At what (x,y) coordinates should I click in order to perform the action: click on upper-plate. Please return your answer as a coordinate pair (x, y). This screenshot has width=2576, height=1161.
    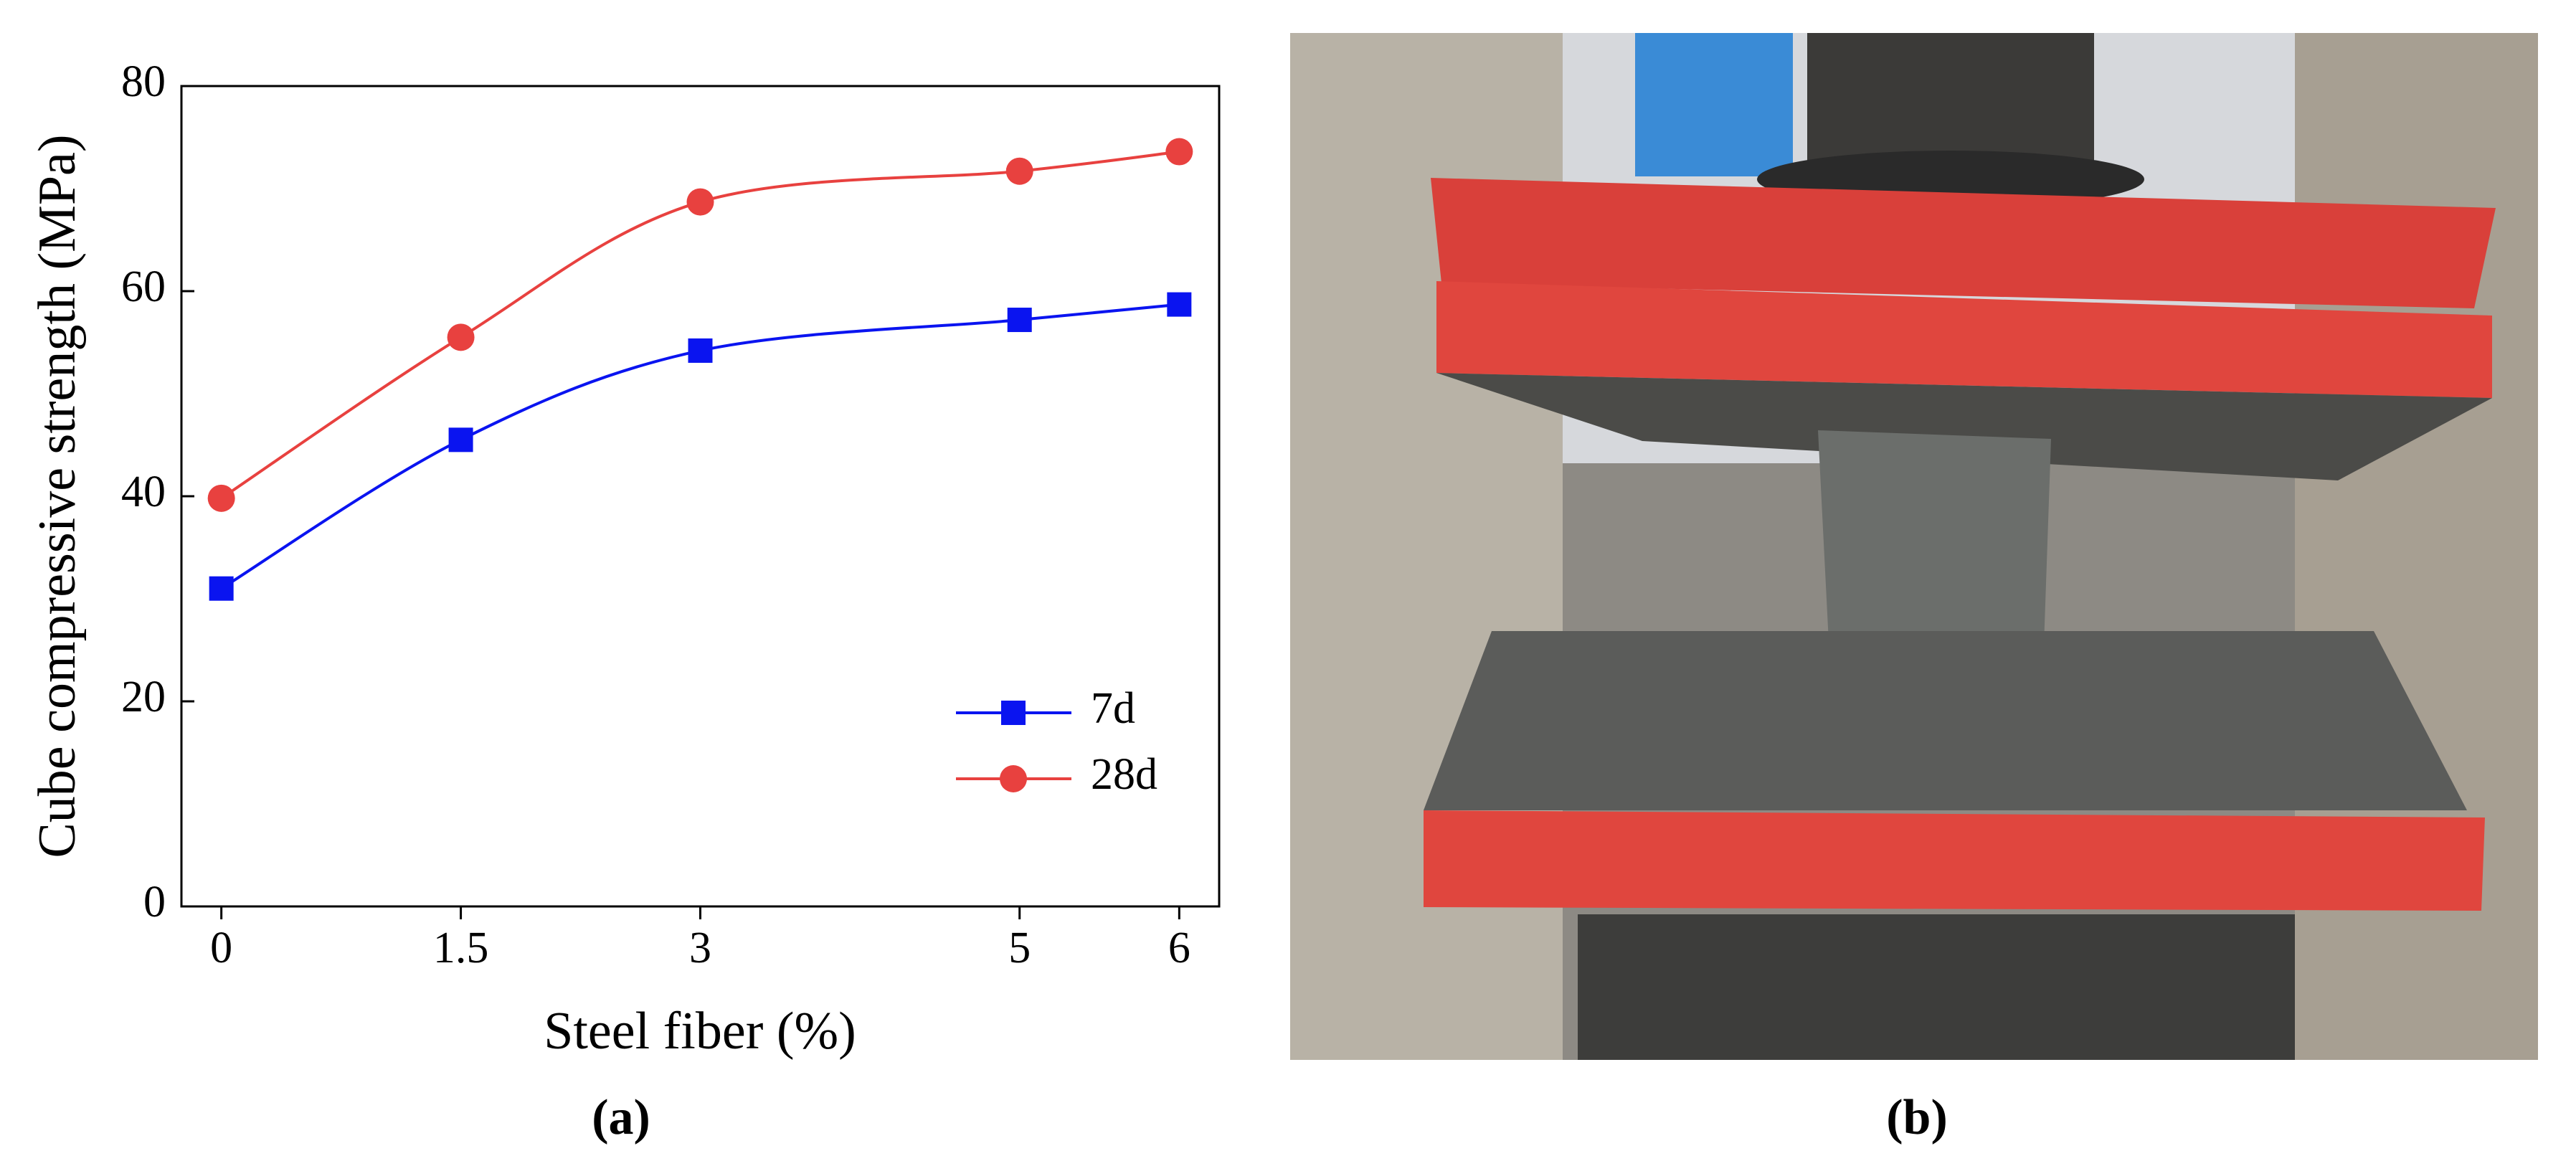
    Looking at the image, I should click on (1963, 243).